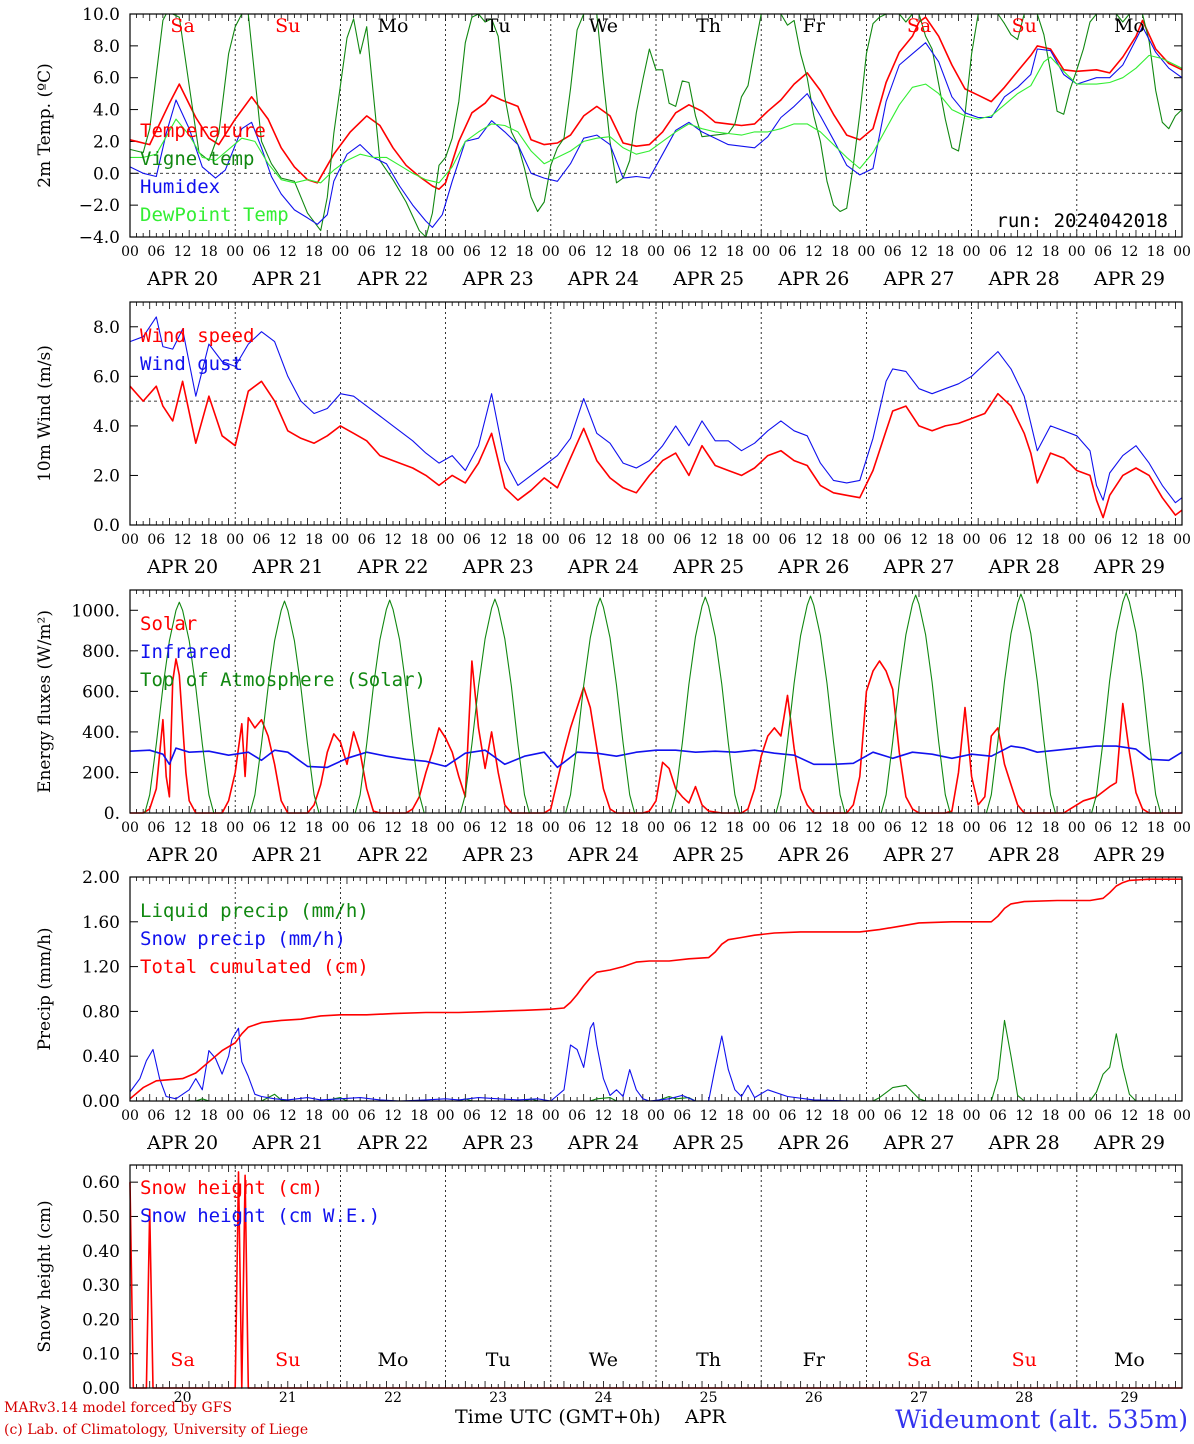 Image resolution: width=1194 pixels, height=1444 pixels. Describe the element at coordinates (708, 26) in the screenshot. I see `weekday-label: Th` at that location.